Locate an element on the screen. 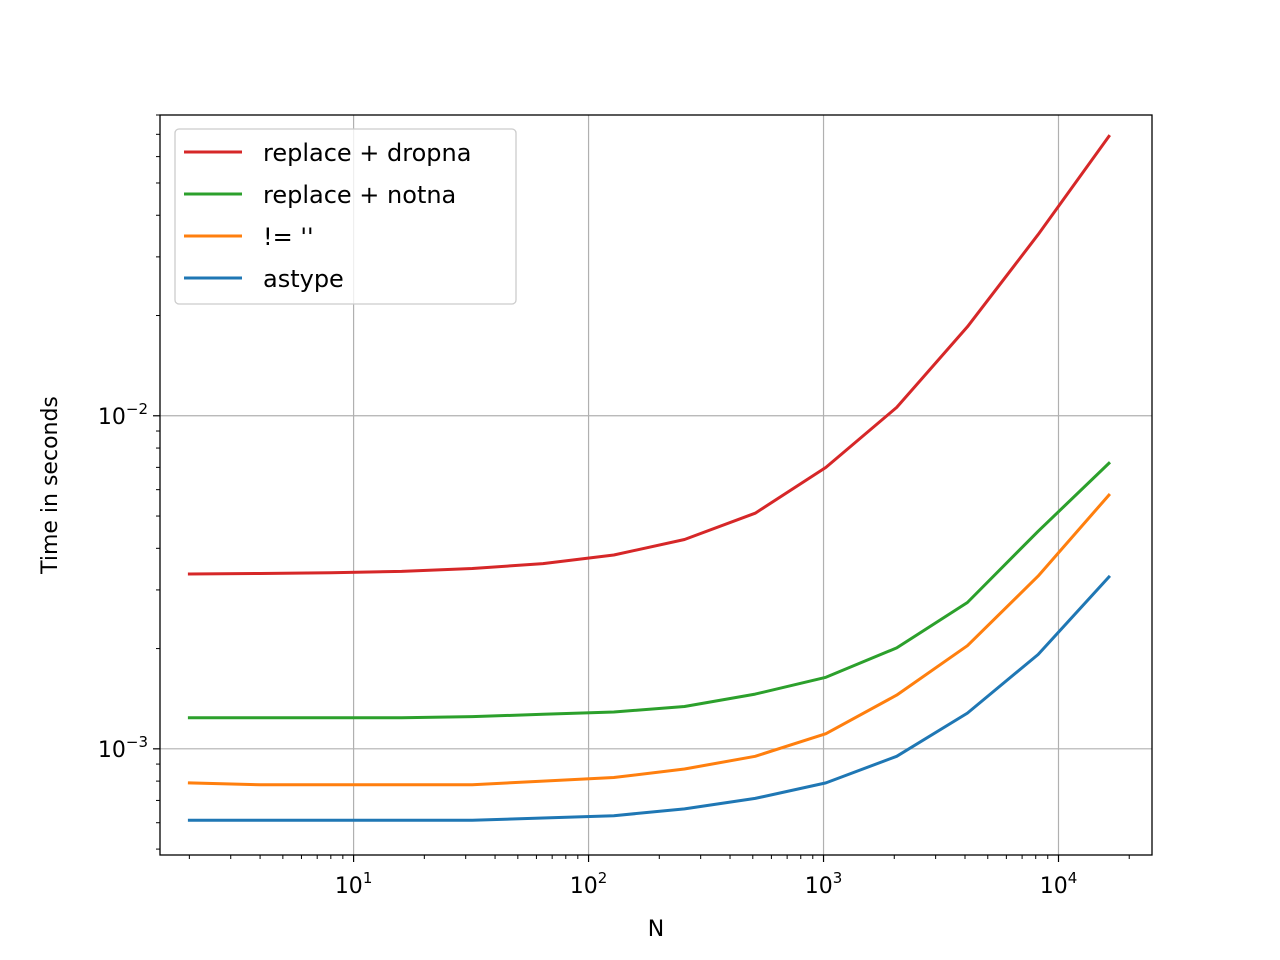  legend-label: astype is located at coordinates (303, 279).